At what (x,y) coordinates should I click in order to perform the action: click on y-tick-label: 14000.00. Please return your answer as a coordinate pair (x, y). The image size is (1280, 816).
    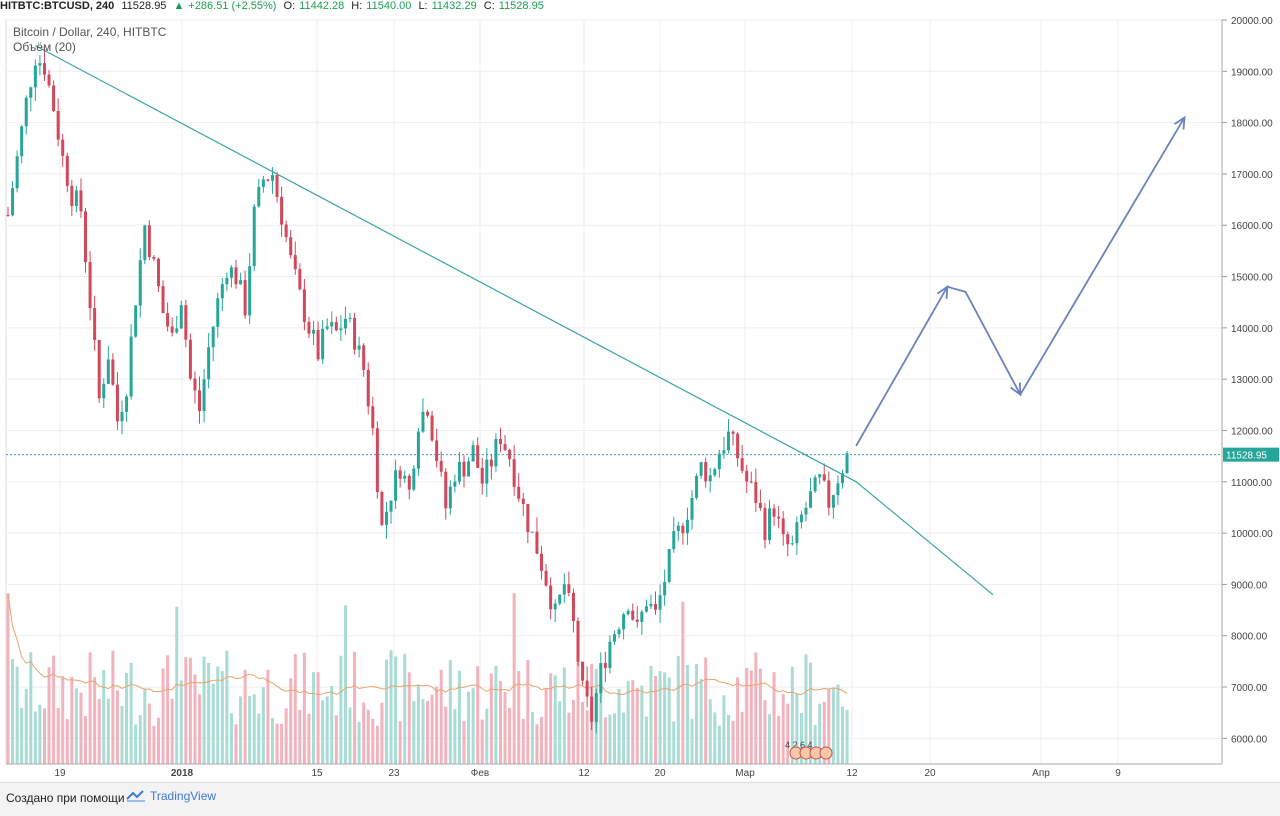
    Looking at the image, I should click on (1252, 329).